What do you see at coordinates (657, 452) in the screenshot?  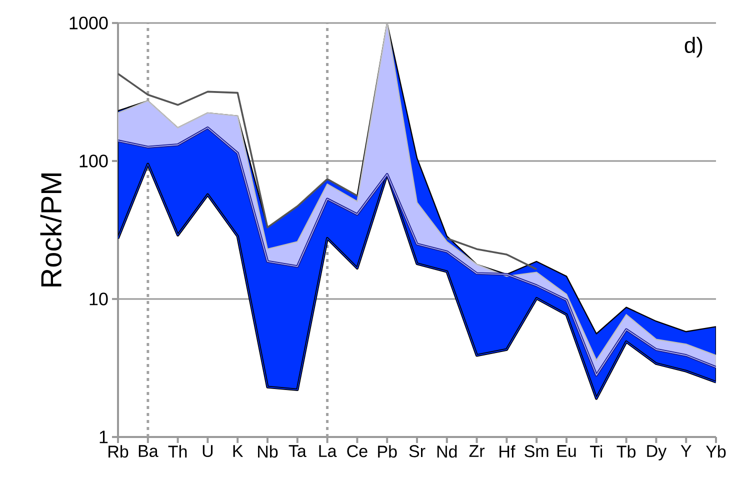 I see `x-tick-label: Dy` at bounding box center [657, 452].